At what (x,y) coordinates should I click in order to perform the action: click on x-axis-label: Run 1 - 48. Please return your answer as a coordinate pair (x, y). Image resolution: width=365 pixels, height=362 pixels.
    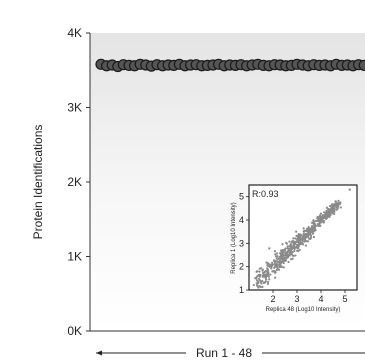
    Looking at the image, I should click on (224, 353).